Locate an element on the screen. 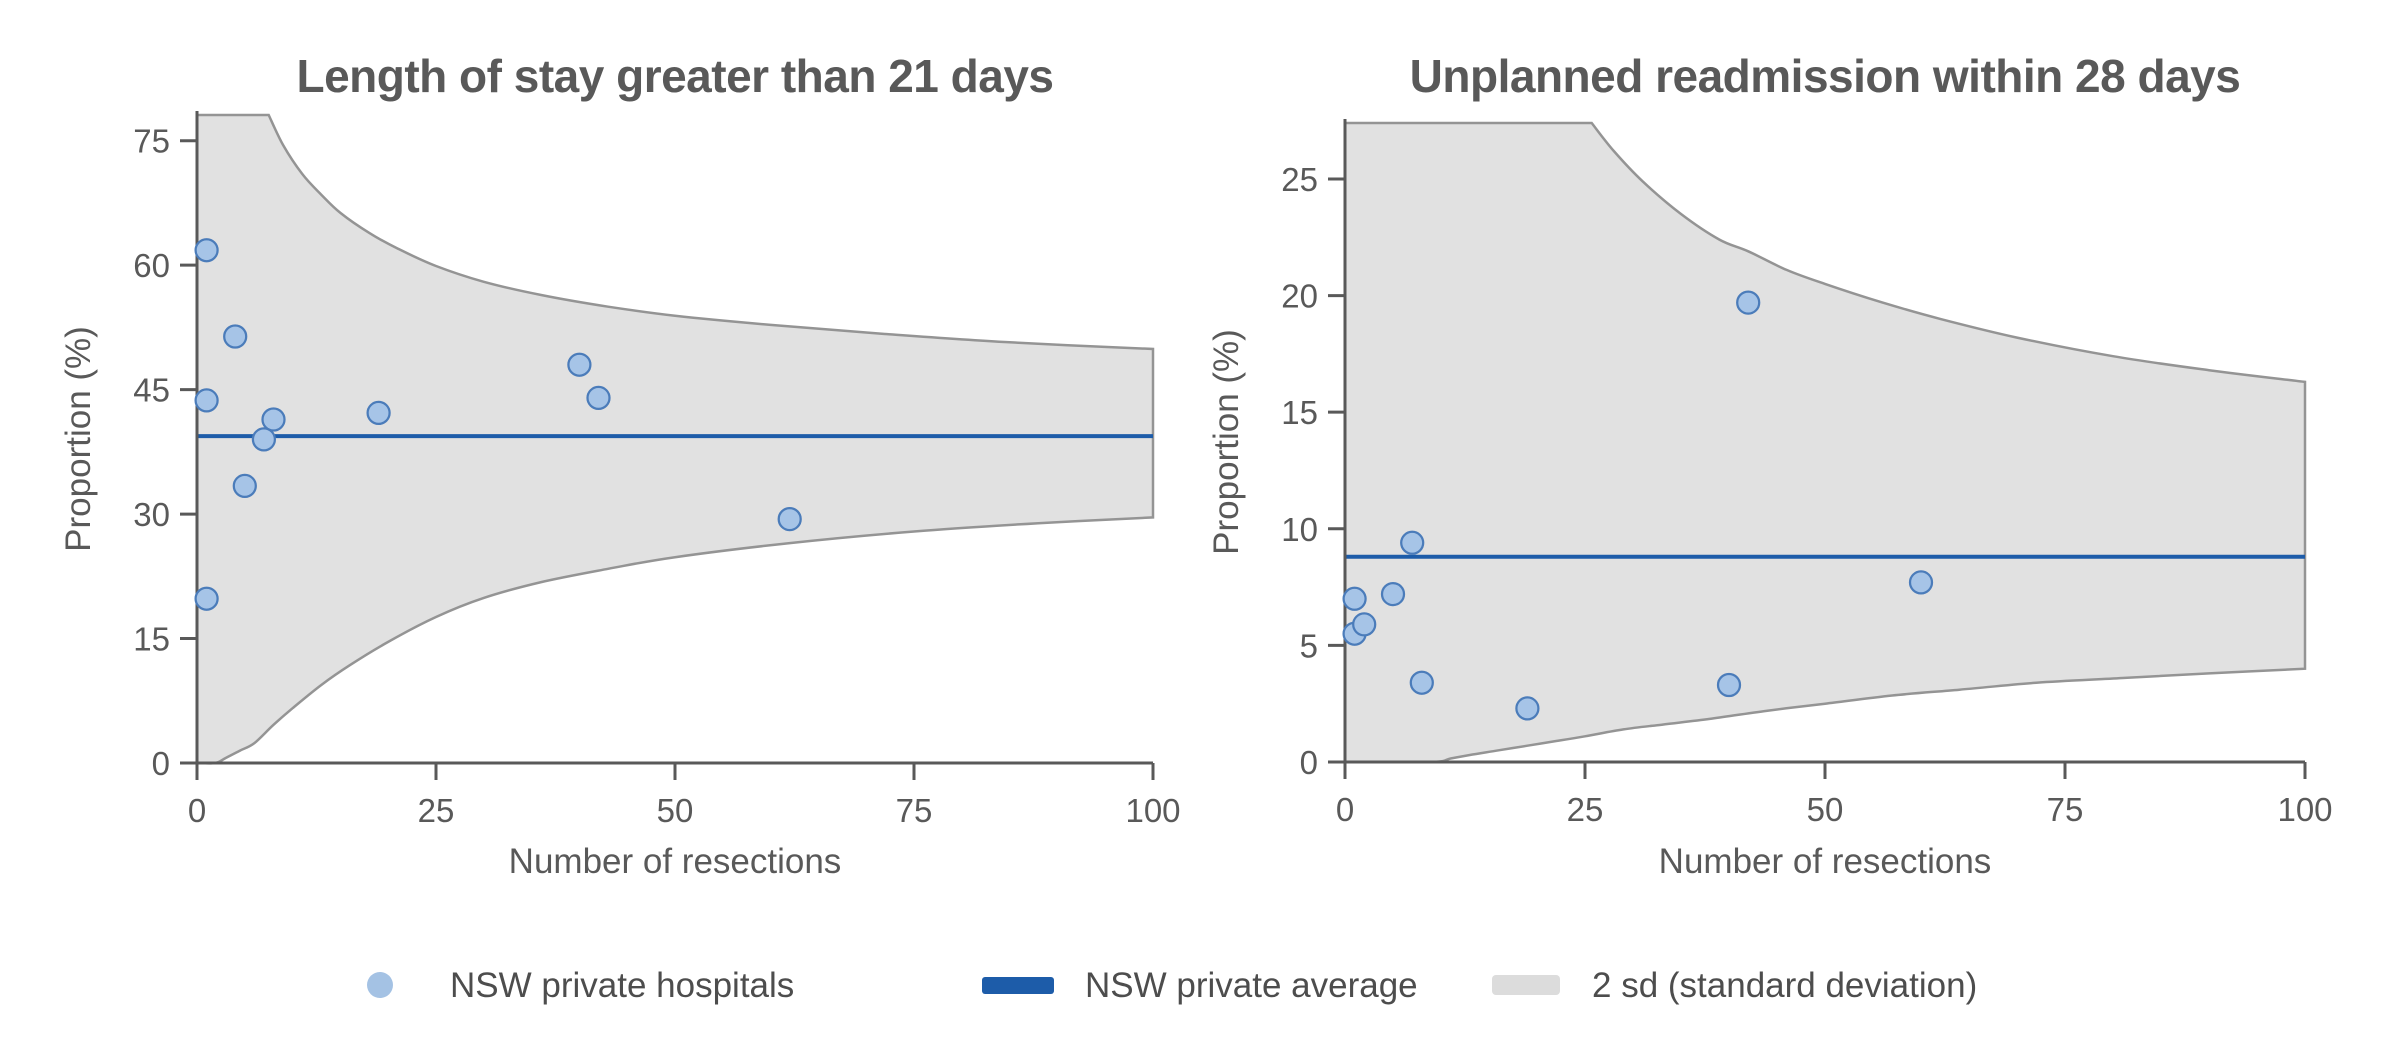 The width and height of the screenshot is (2400, 1059). y-tick-label: 30 is located at coordinates (151, 514).